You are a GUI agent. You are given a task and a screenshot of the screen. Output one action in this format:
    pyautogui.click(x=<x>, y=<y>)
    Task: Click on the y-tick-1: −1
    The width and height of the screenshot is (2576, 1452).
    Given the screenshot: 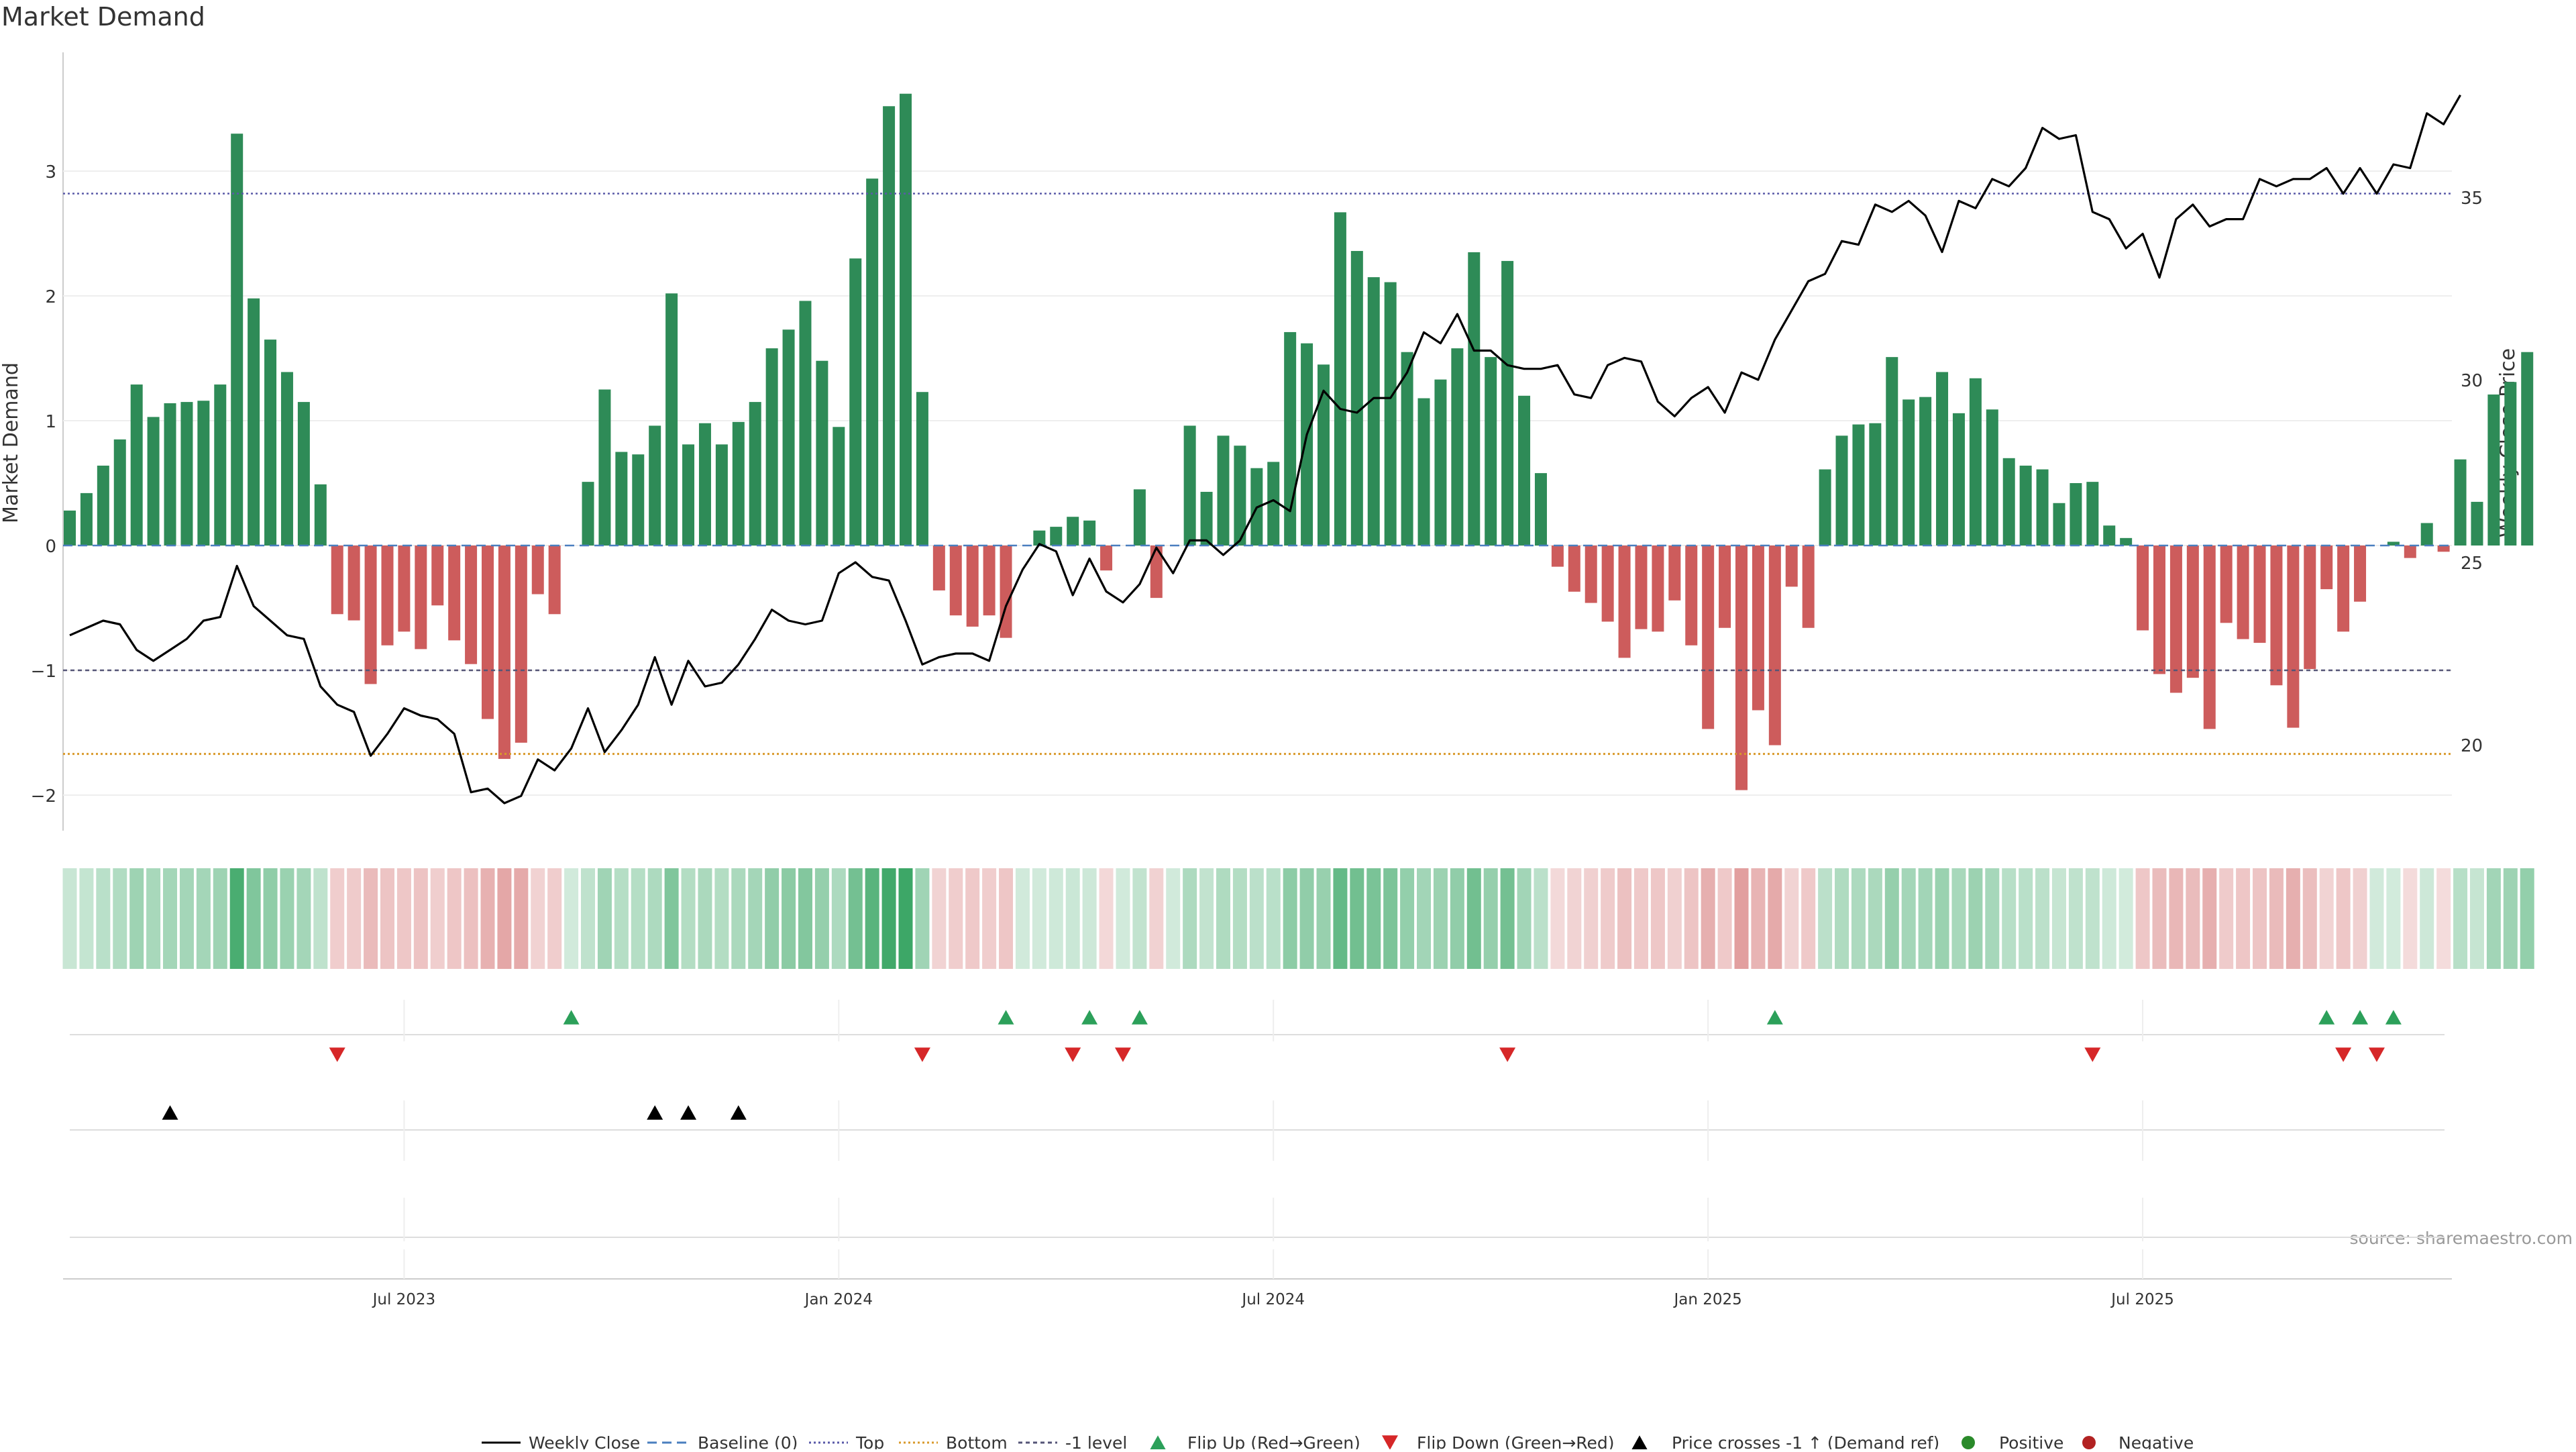 What is the action you would take?
    pyautogui.click(x=43, y=672)
    